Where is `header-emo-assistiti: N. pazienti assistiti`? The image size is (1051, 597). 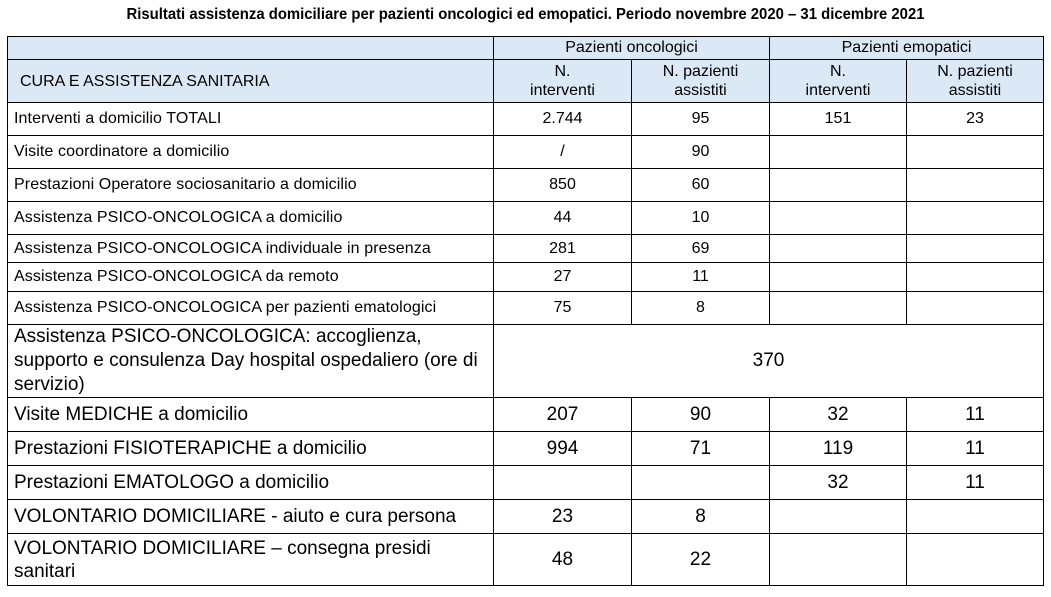
header-emo-assistiti: N. pazienti assistiti is located at coordinates (975, 81).